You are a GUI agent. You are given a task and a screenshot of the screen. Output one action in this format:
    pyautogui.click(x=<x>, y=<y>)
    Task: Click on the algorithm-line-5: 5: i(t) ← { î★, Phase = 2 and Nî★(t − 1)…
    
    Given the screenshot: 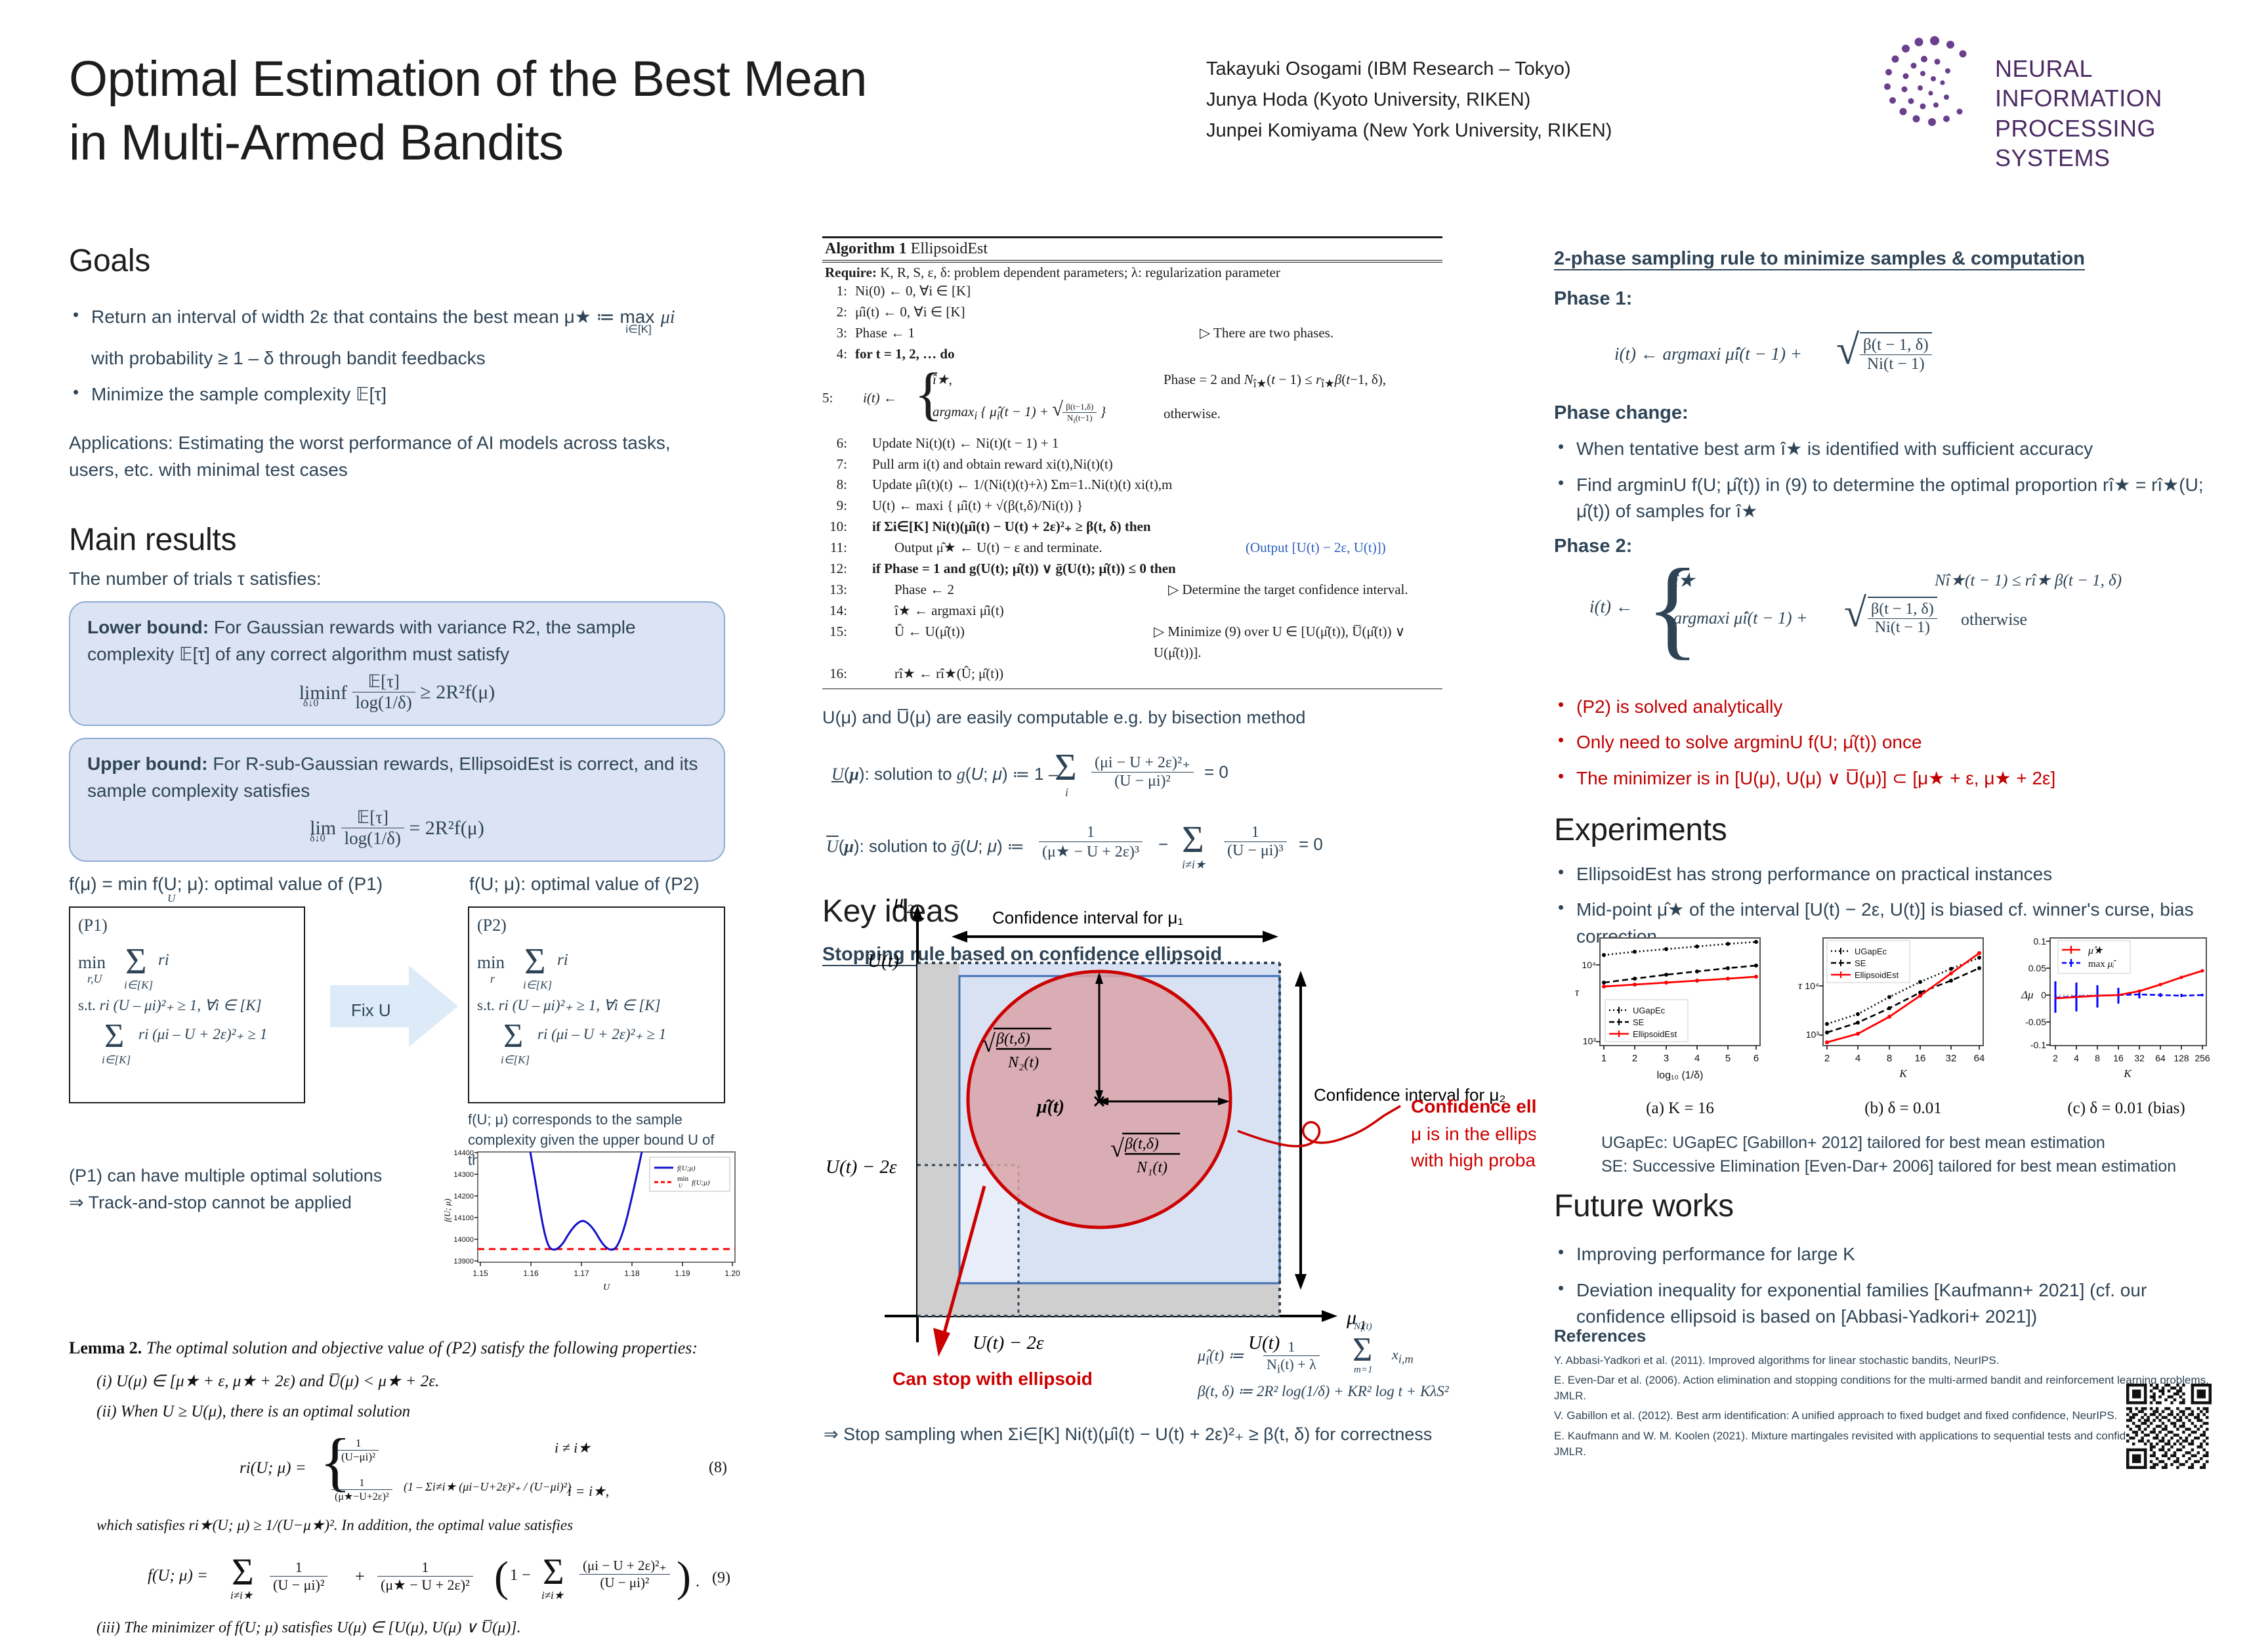 What is the action you would take?
    pyautogui.click(x=1132, y=397)
    